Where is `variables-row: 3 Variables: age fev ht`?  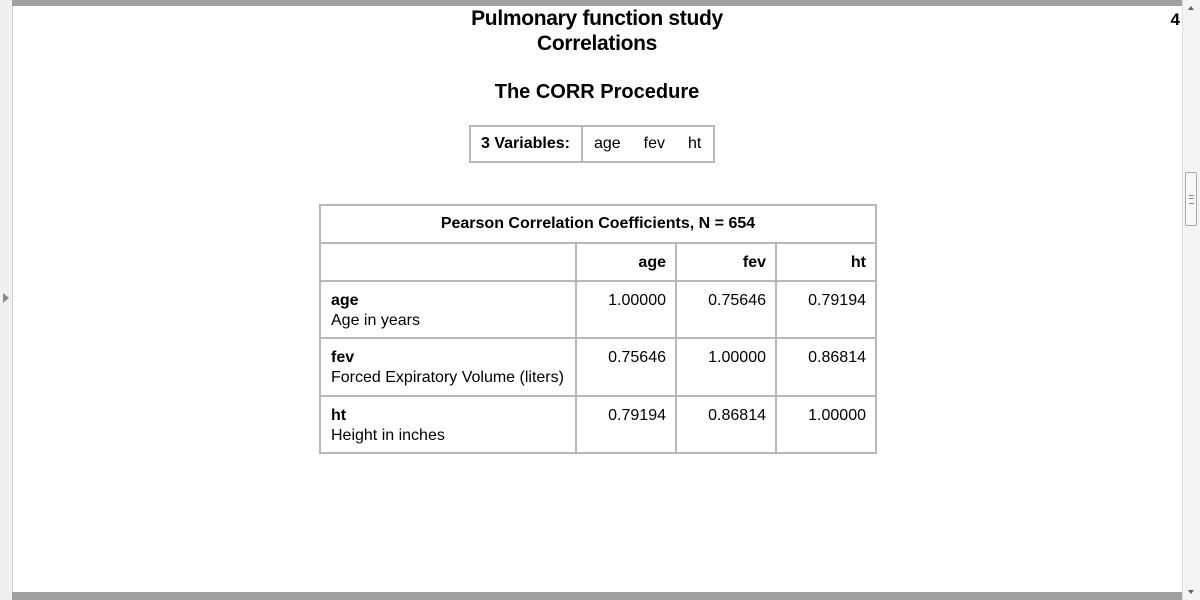
variables-row: 3 Variables: age fev ht is located at coordinates (592, 144).